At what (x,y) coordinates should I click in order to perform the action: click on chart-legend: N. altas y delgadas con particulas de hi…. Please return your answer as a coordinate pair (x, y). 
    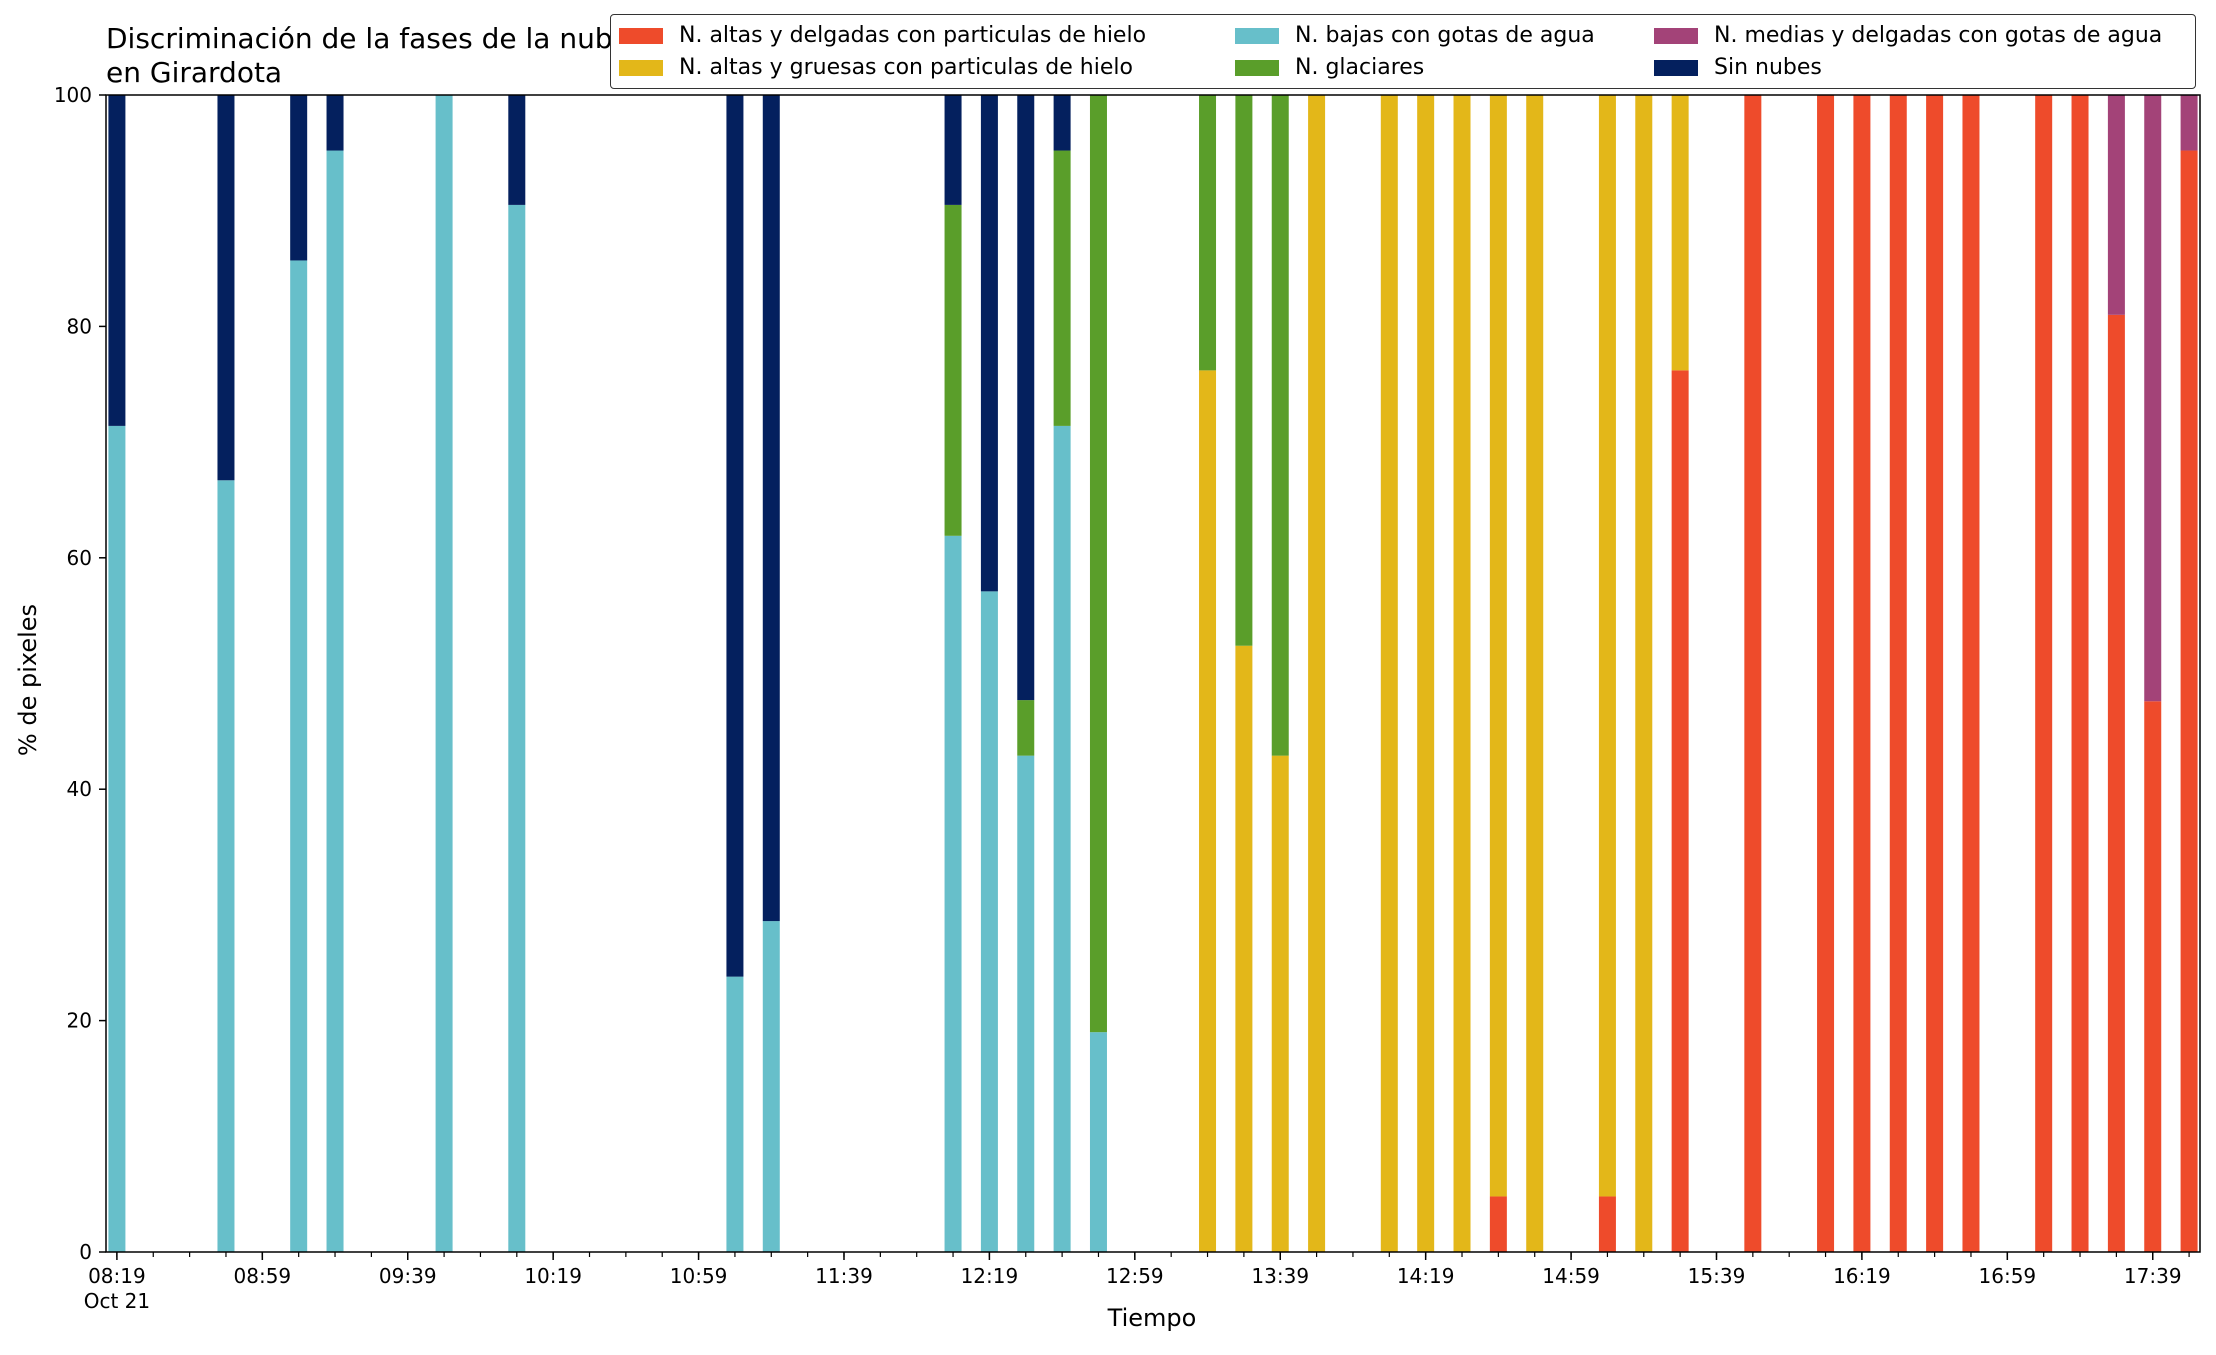
    Looking at the image, I should click on (1403, 51).